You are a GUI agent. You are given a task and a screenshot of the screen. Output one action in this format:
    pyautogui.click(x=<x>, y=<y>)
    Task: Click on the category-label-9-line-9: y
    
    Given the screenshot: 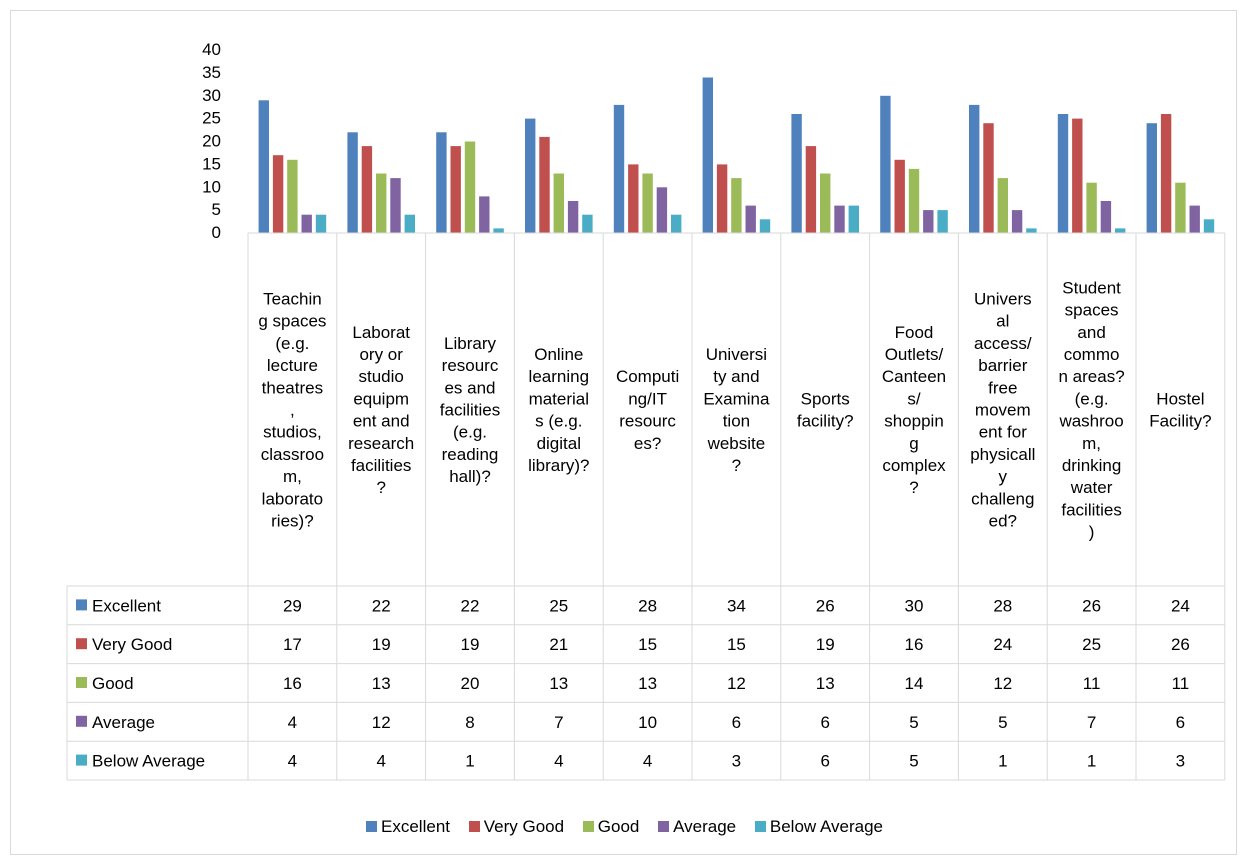 What is the action you would take?
    pyautogui.click(x=1003, y=476)
    